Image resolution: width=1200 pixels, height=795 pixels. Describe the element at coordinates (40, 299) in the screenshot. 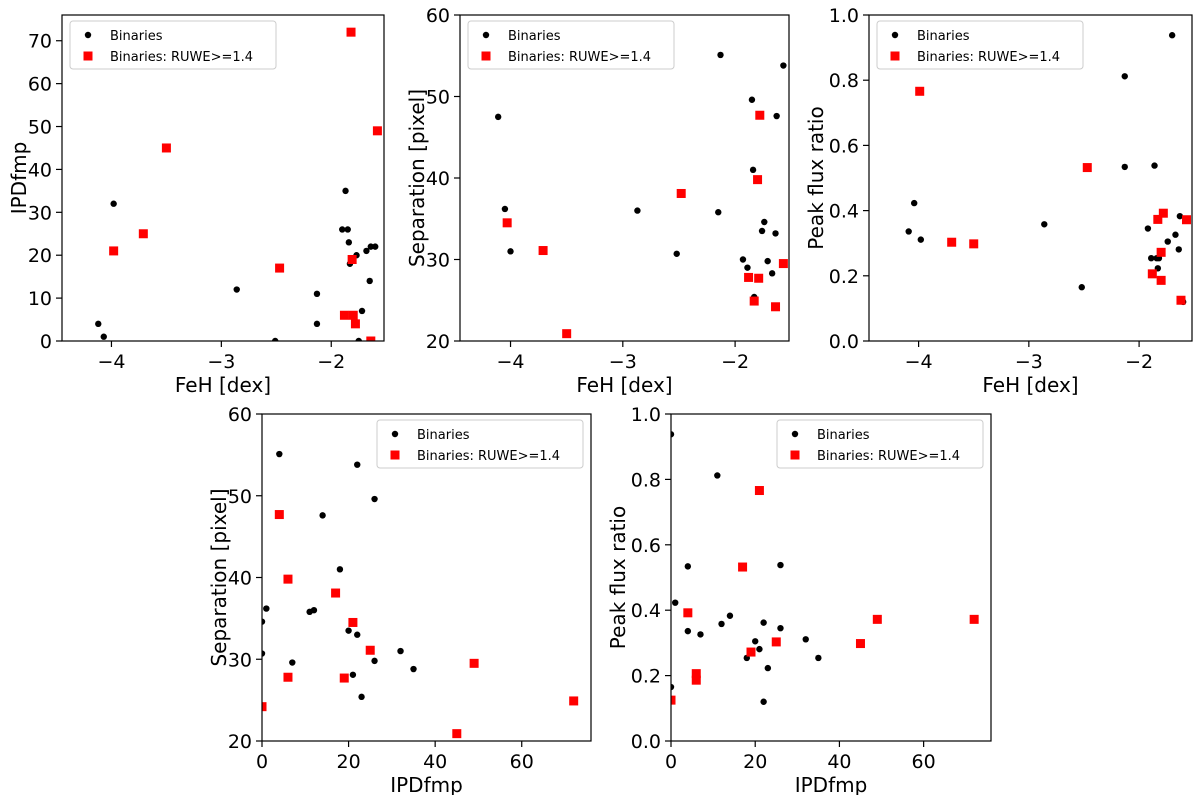

I see `y-tick-label: 10` at that location.